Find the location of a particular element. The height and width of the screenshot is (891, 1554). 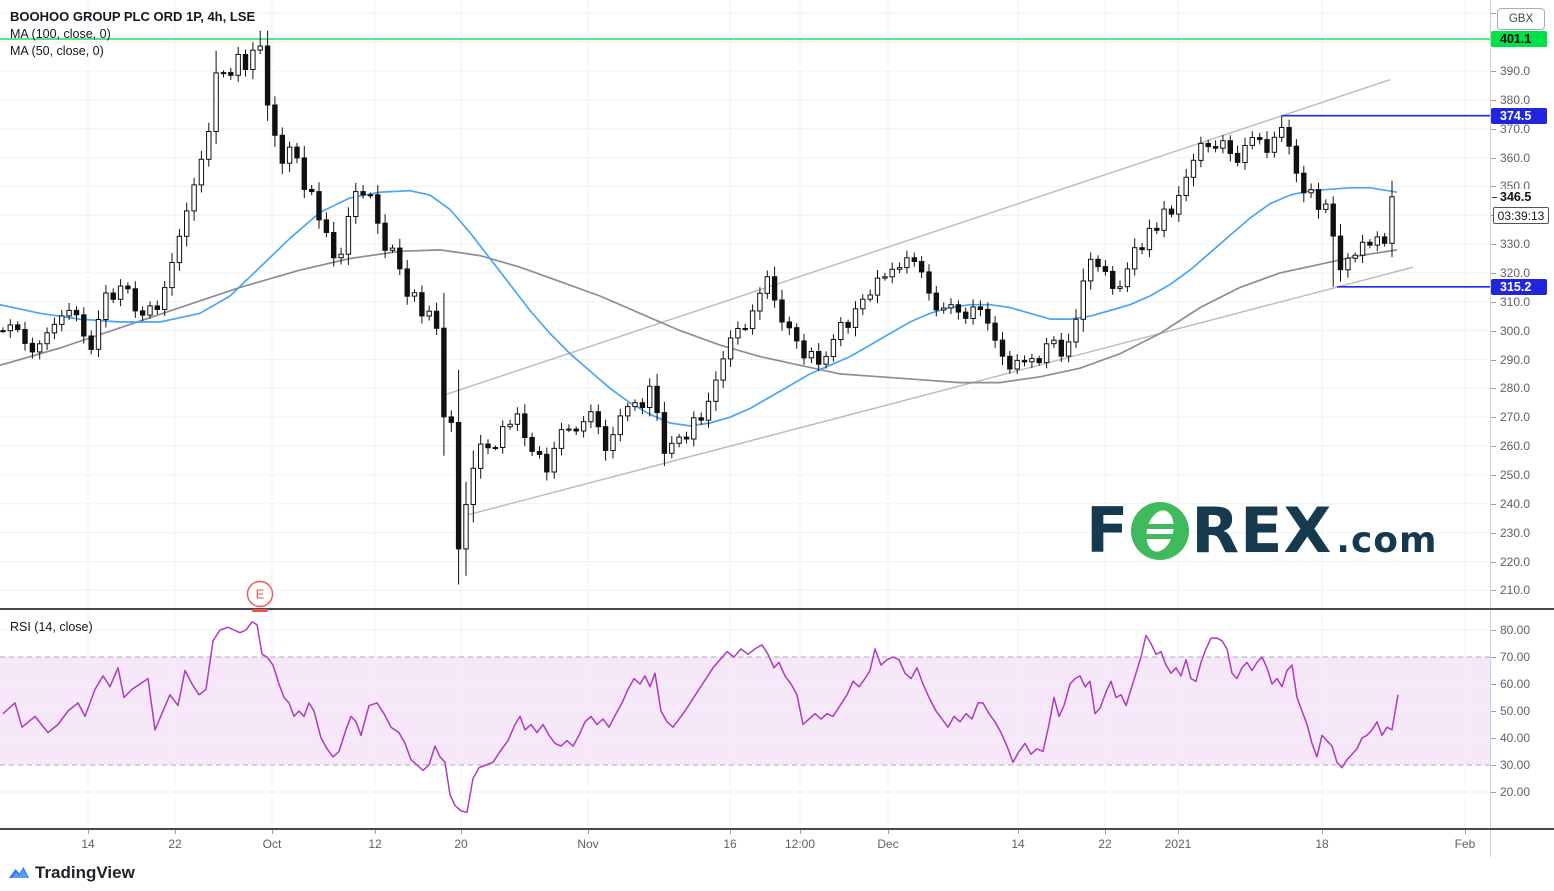

price-tick-310: 310.0 is located at coordinates (1522, 302).